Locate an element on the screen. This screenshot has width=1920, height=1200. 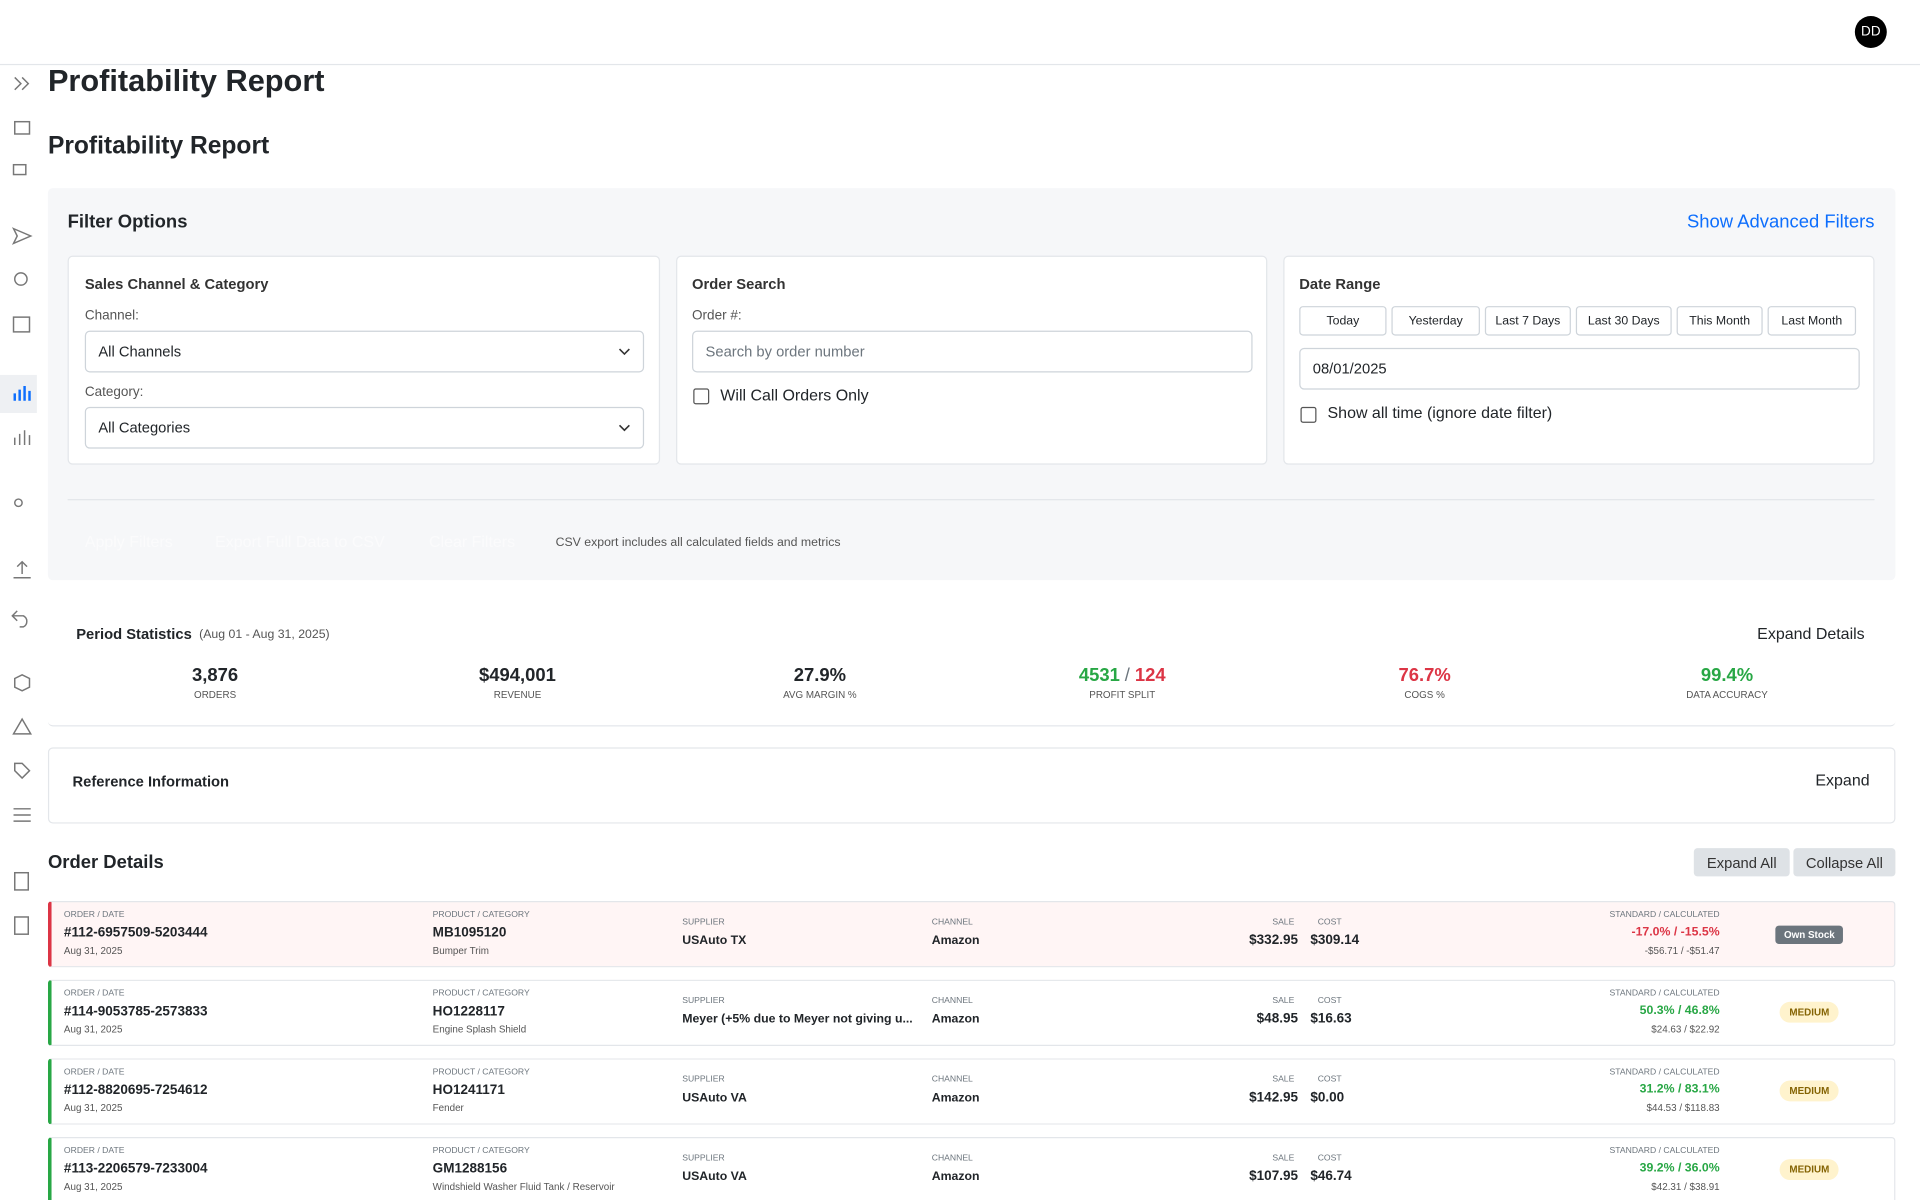
stat-value: 76.7% is located at coordinates (1424, 675).